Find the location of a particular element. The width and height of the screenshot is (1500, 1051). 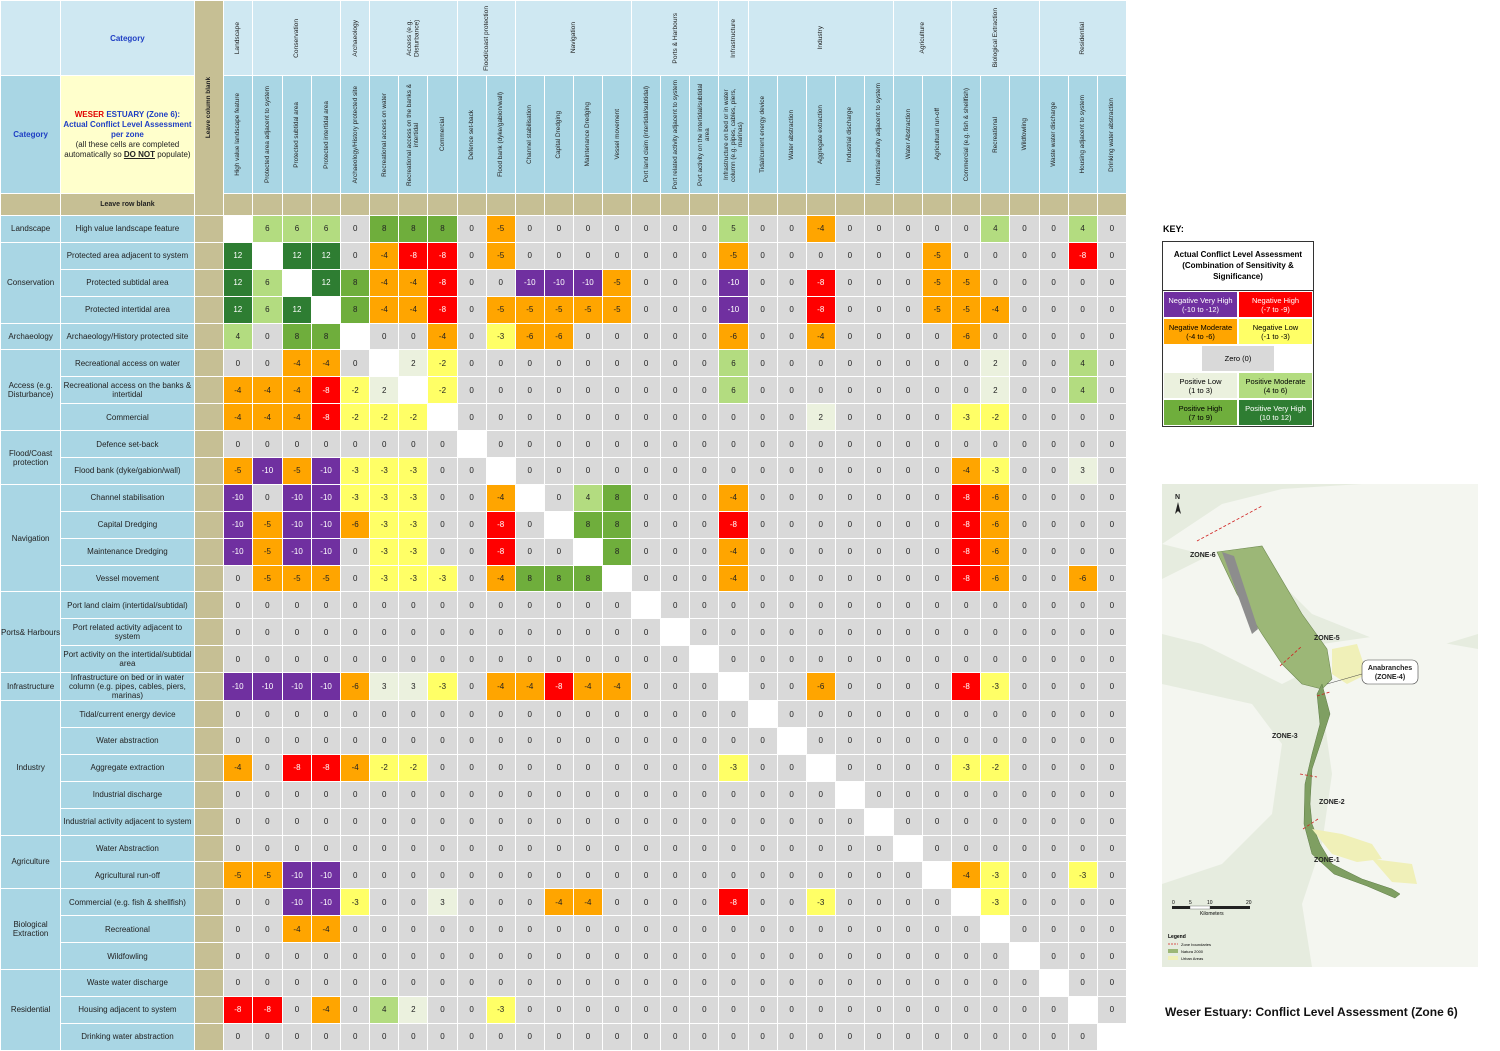

row-label: Recreational access on water is located at coordinates (127, 363).